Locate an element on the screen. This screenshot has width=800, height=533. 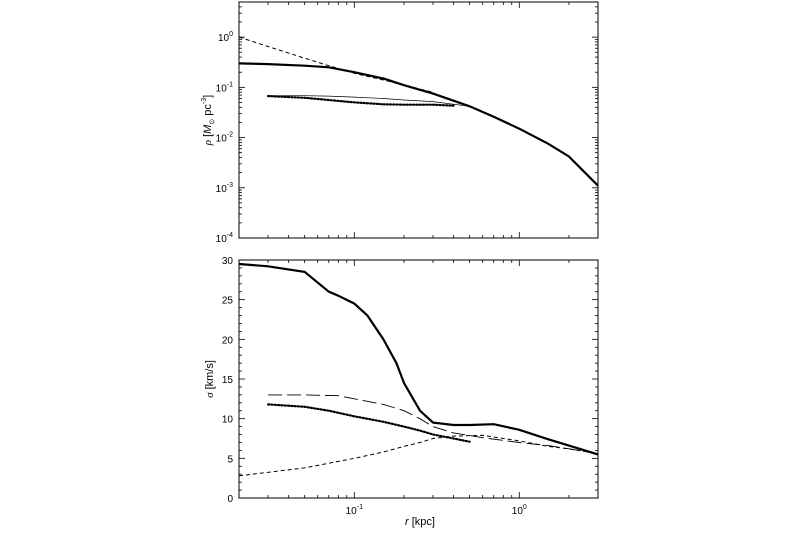
radius-x-tick-label: 10⁻¹ is located at coordinates (354, 510).